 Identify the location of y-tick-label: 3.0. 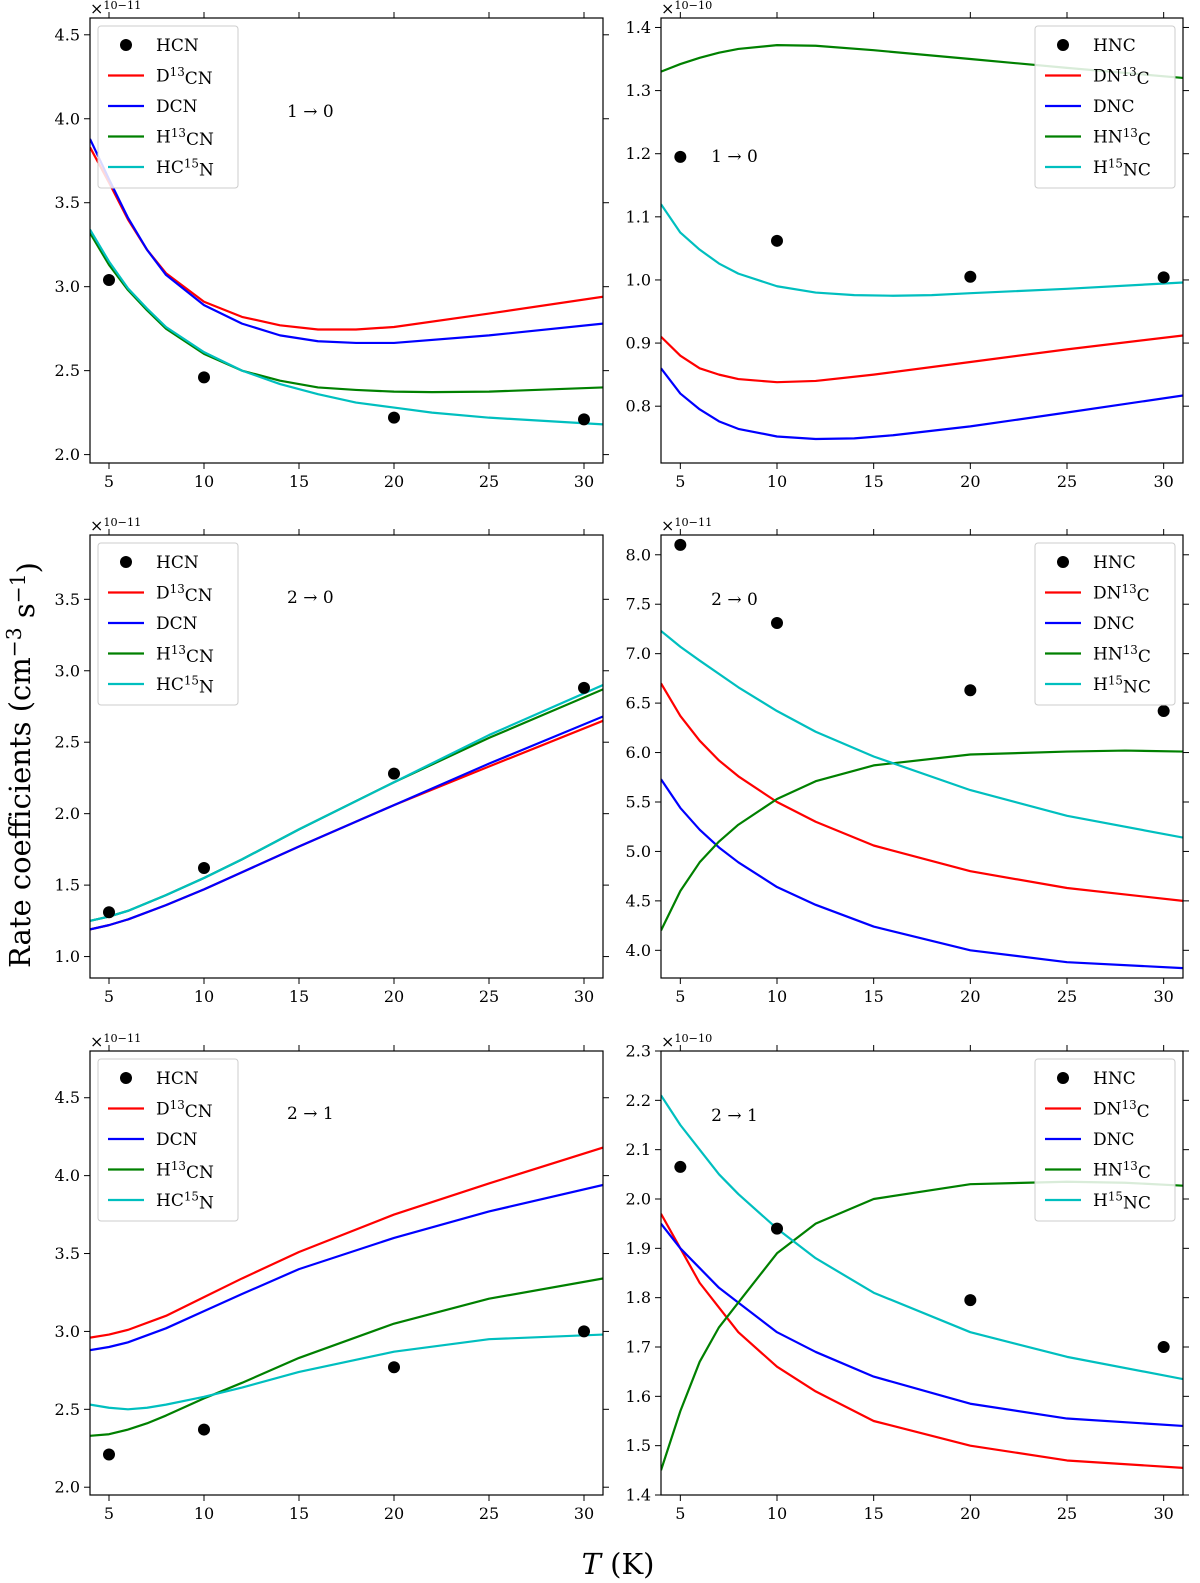
(67, 1331).